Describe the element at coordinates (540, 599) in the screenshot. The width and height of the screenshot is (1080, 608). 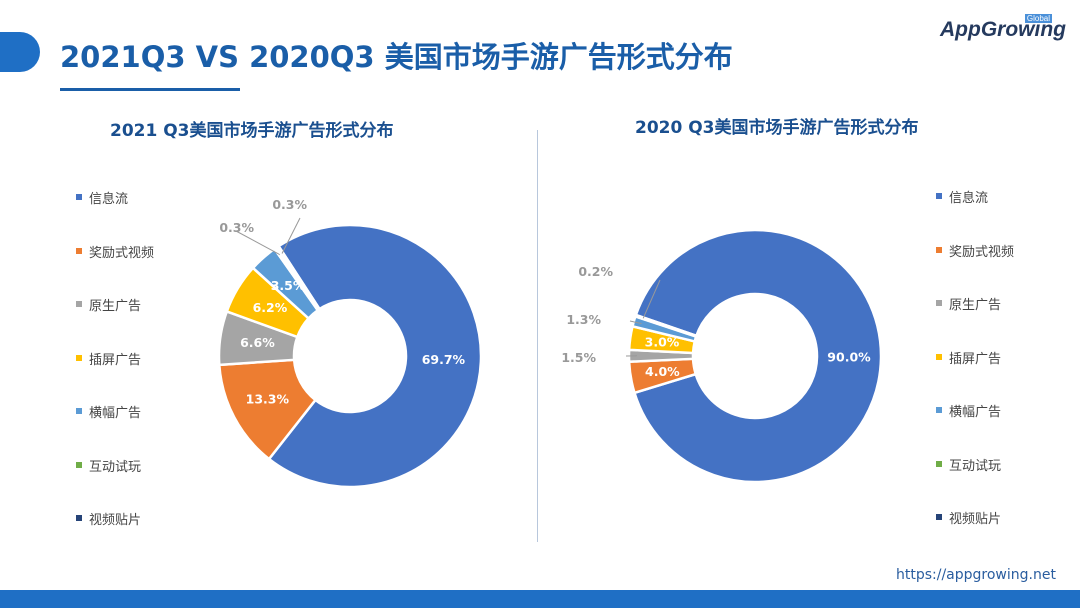
I see `footer-bar` at that location.